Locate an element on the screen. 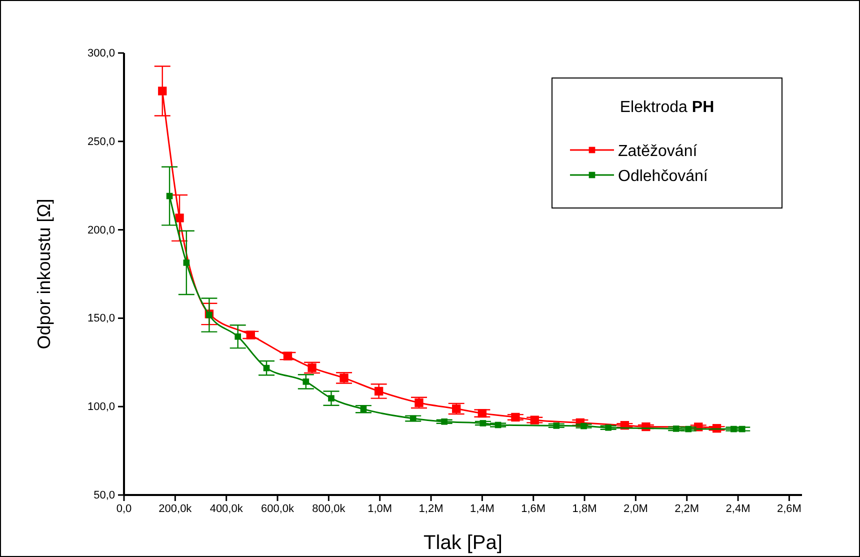  x-tick-label: 1,0M is located at coordinates (380, 508).